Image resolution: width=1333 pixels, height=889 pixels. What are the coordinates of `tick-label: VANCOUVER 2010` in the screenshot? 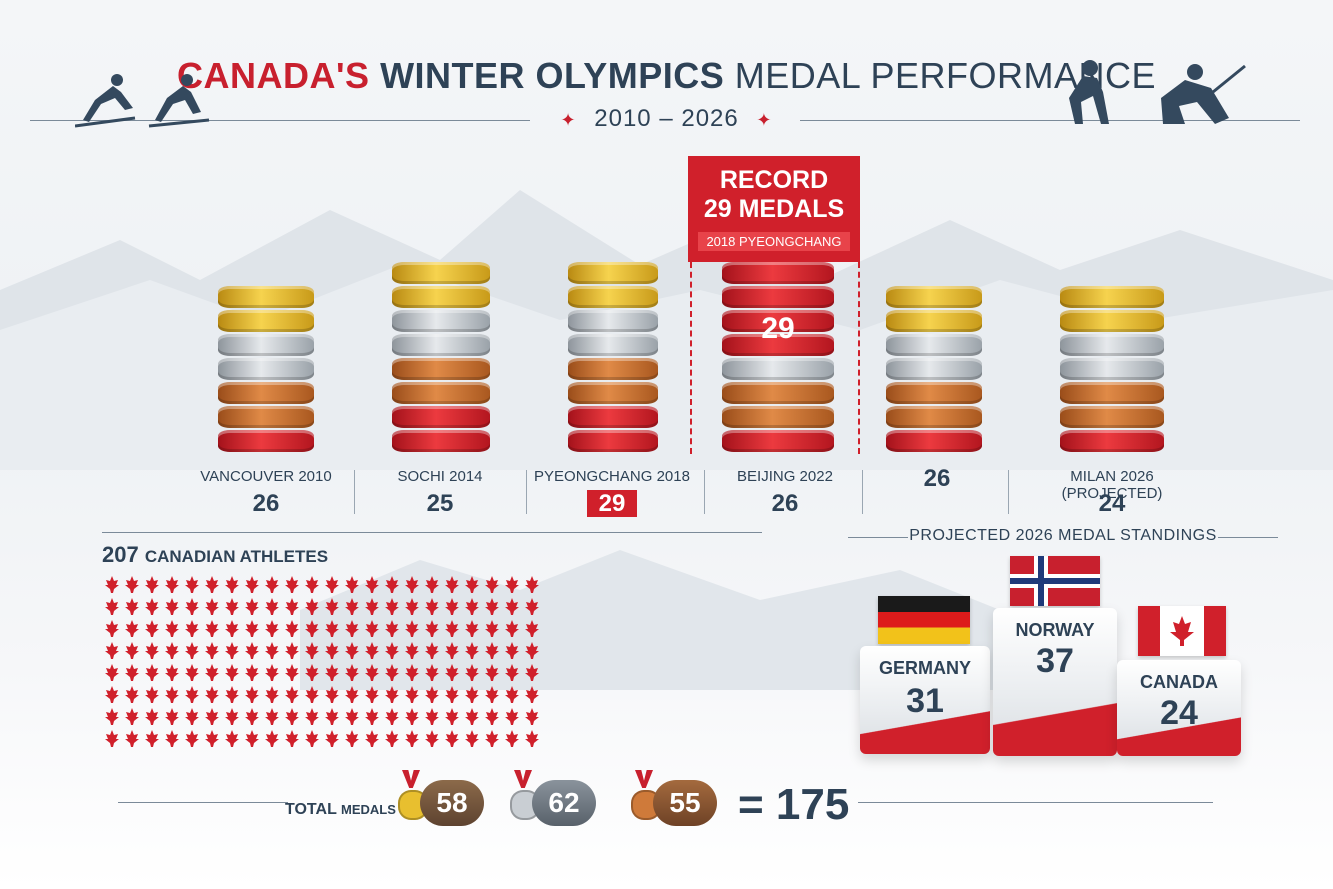 It's located at (266, 476).